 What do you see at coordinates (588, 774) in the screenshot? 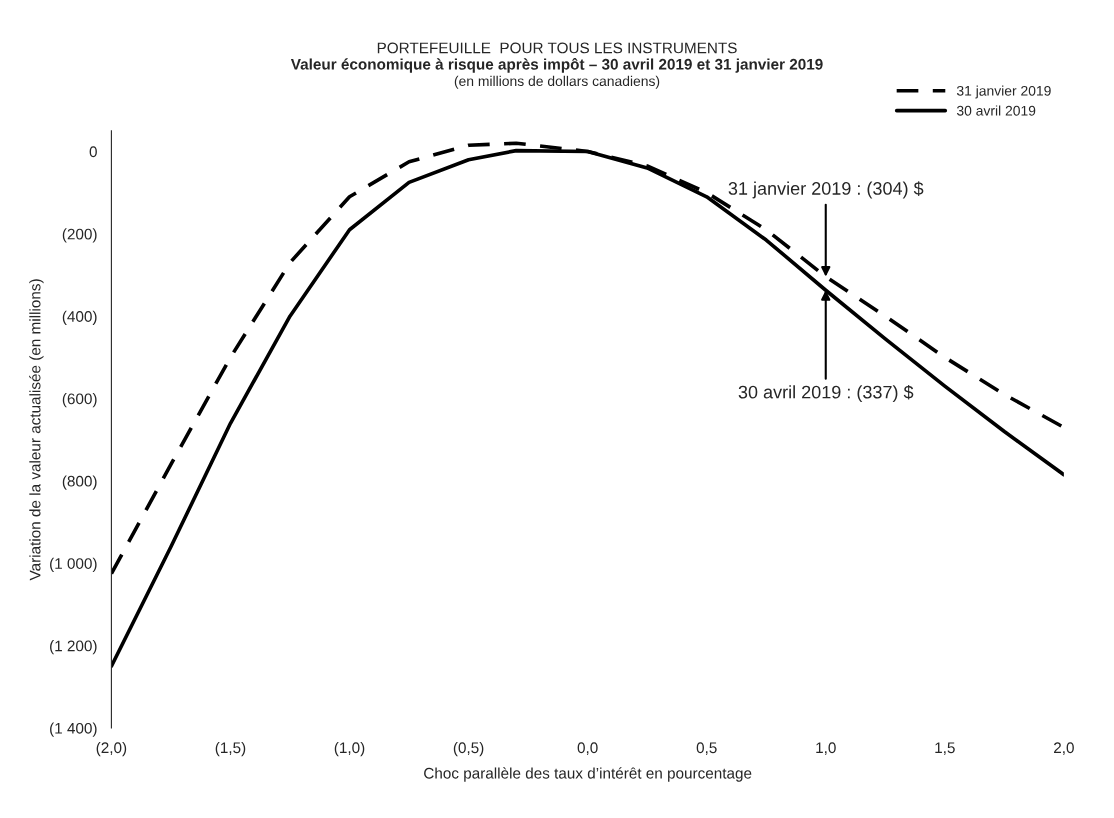
I see `x-axis-title: Choc parallèle des taux d’intérêt en pourcentage` at bounding box center [588, 774].